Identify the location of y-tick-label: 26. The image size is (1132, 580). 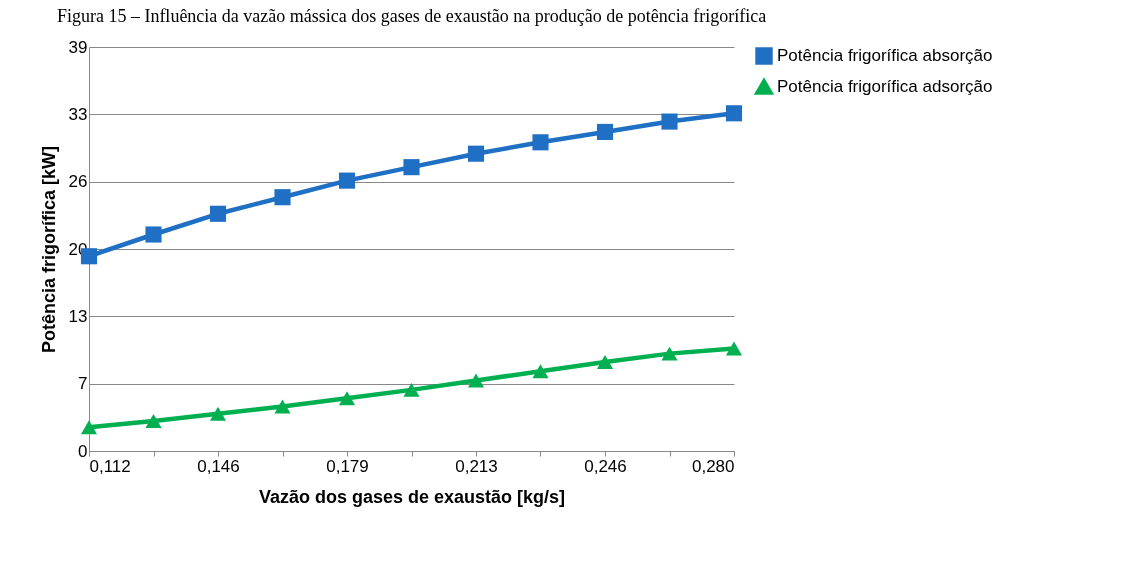
(78, 182).